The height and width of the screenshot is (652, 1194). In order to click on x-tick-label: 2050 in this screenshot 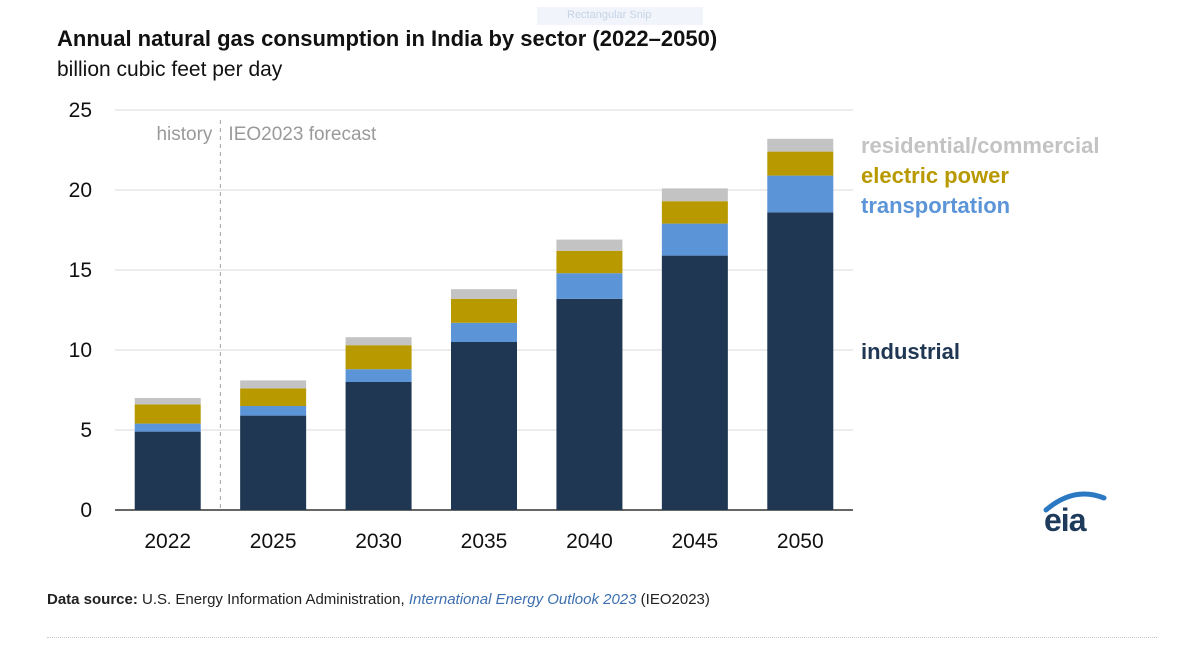, I will do `click(800, 541)`.